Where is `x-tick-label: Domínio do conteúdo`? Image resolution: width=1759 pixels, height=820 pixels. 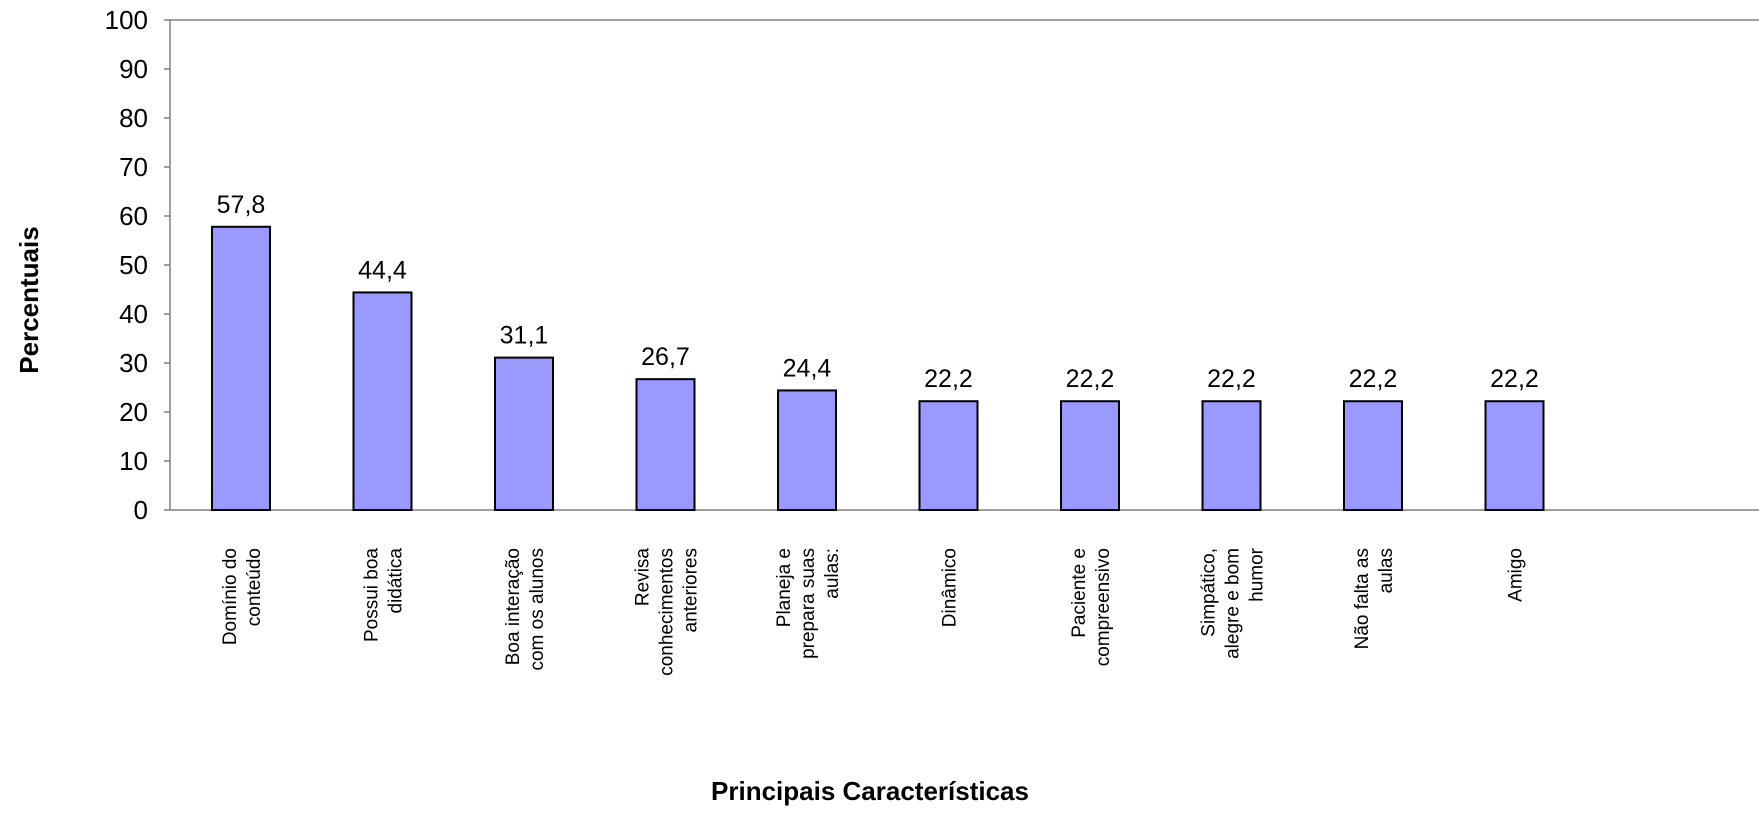
x-tick-label: Domínio do conteúdo is located at coordinates (242, 596).